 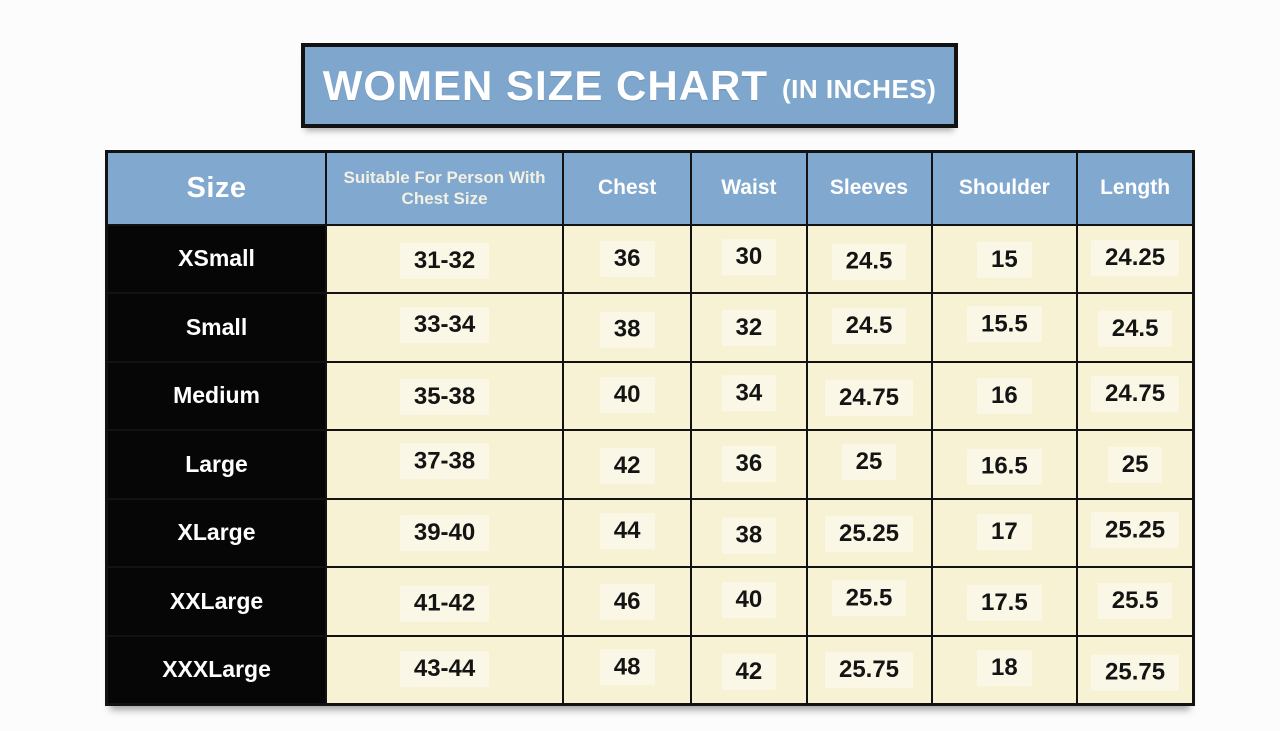 I want to click on value-cell: 18, so click(x=1004, y=669).